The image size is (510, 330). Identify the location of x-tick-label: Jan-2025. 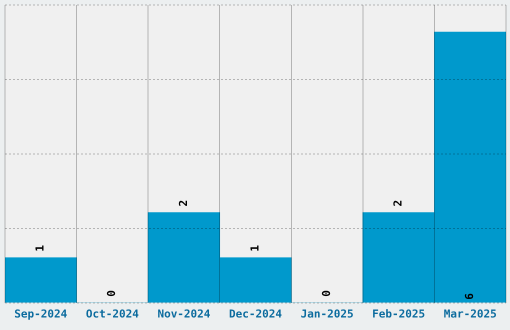
(327, 313).